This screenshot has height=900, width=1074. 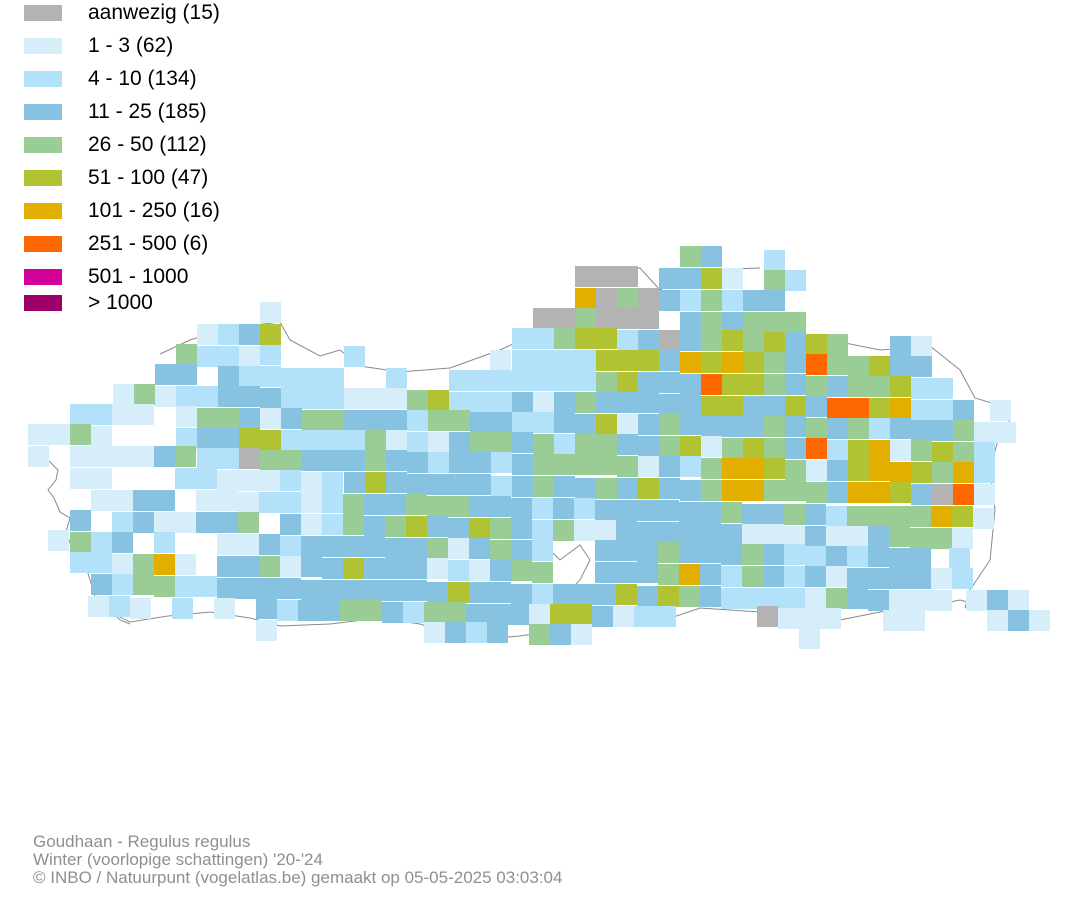 I want to click on legend-label: 1 - 3 (62), so click(x=131, y=45).